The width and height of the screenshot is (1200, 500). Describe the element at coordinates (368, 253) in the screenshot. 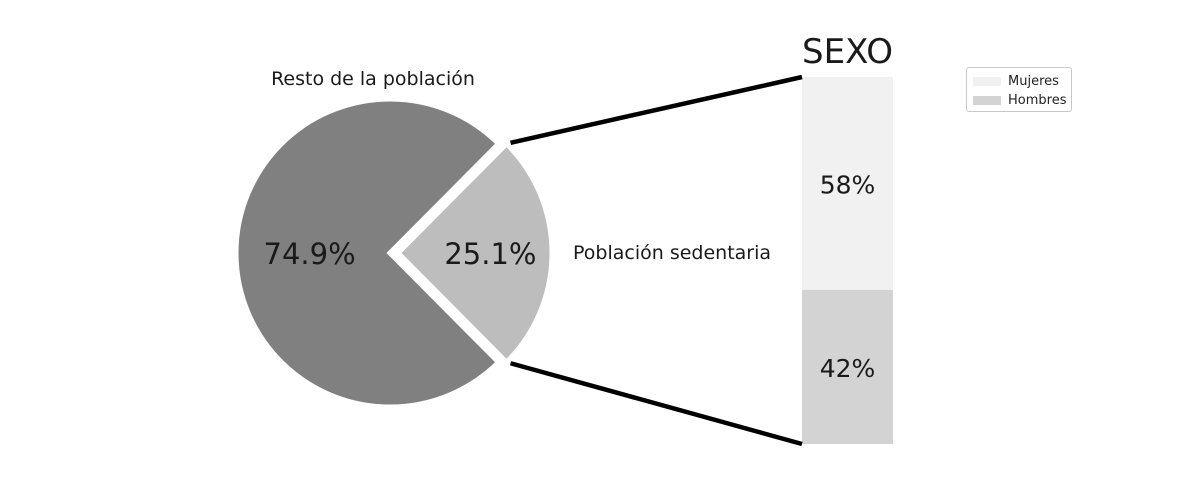

I see `pie-slice-resto-de-la-poblacion` at that location.